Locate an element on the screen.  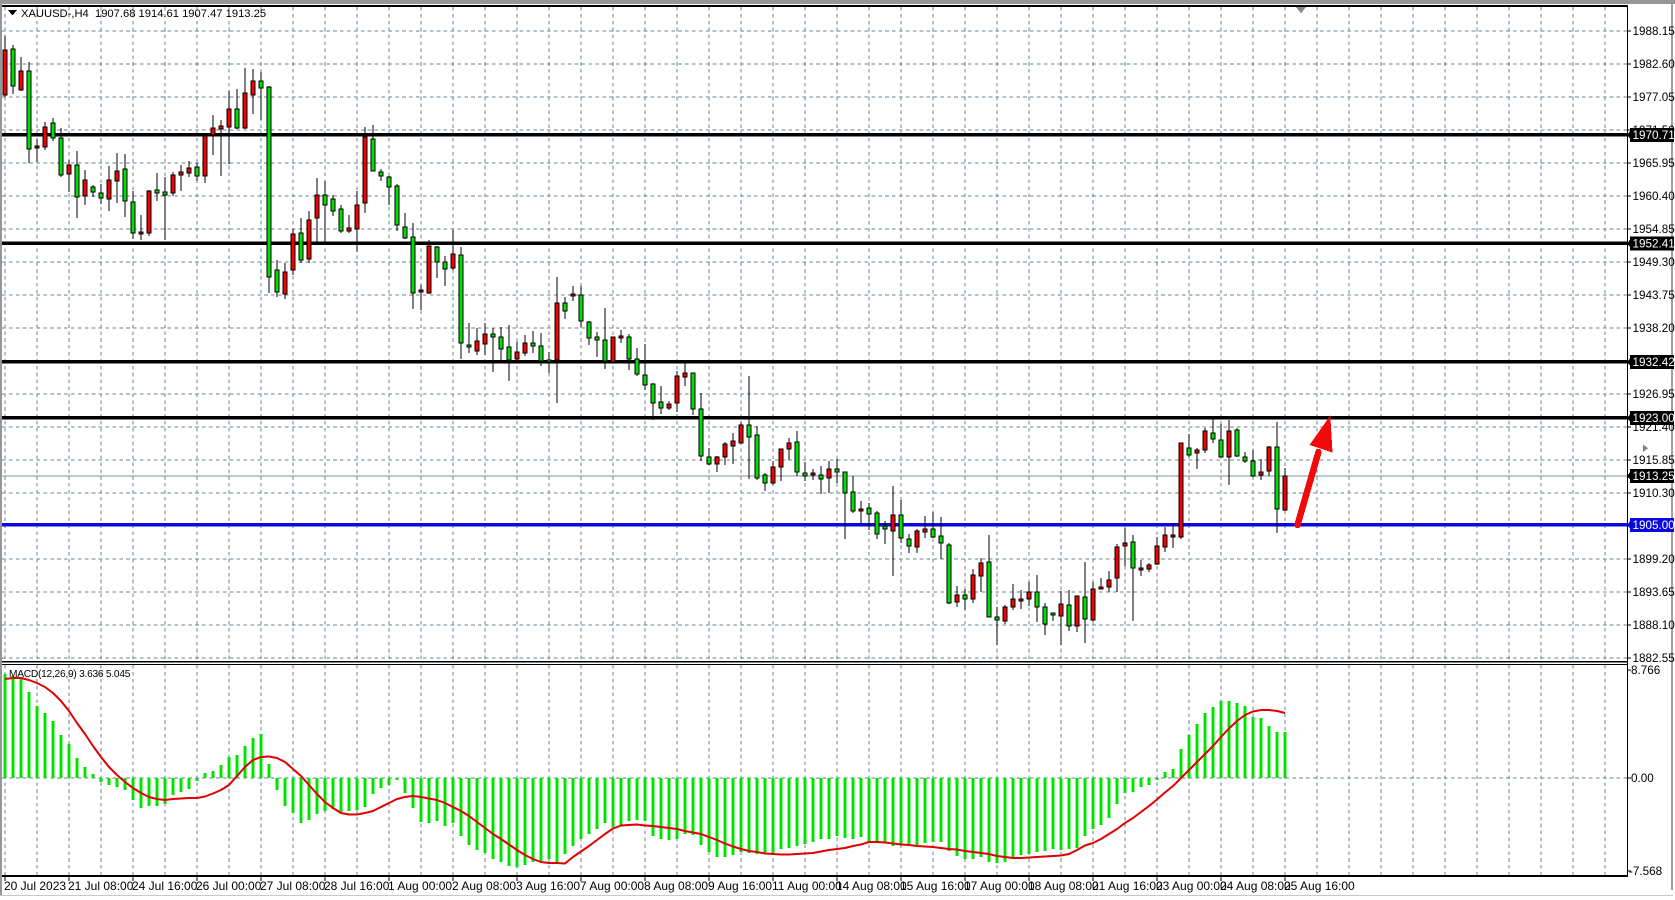
svg-text: 18 Aug 08:00 is located at coordinates (1063, 886).